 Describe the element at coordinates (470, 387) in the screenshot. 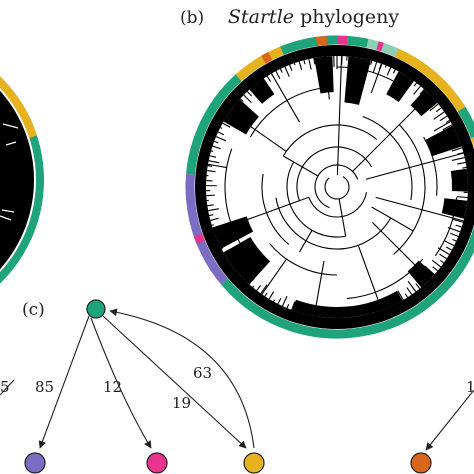

I see `edge-label-1: 1` at that location.